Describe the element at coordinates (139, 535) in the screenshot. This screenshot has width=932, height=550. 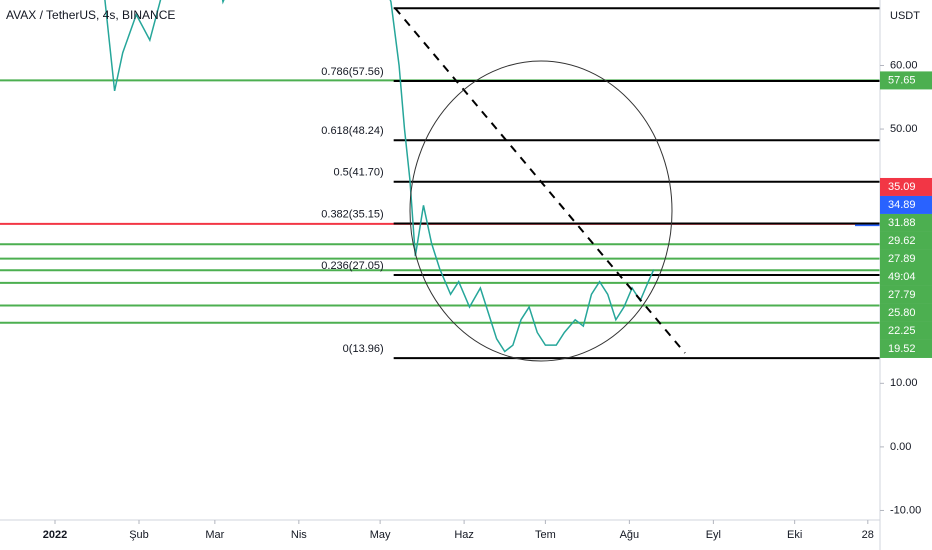
I see `x-tick-label: Şub` at that location.